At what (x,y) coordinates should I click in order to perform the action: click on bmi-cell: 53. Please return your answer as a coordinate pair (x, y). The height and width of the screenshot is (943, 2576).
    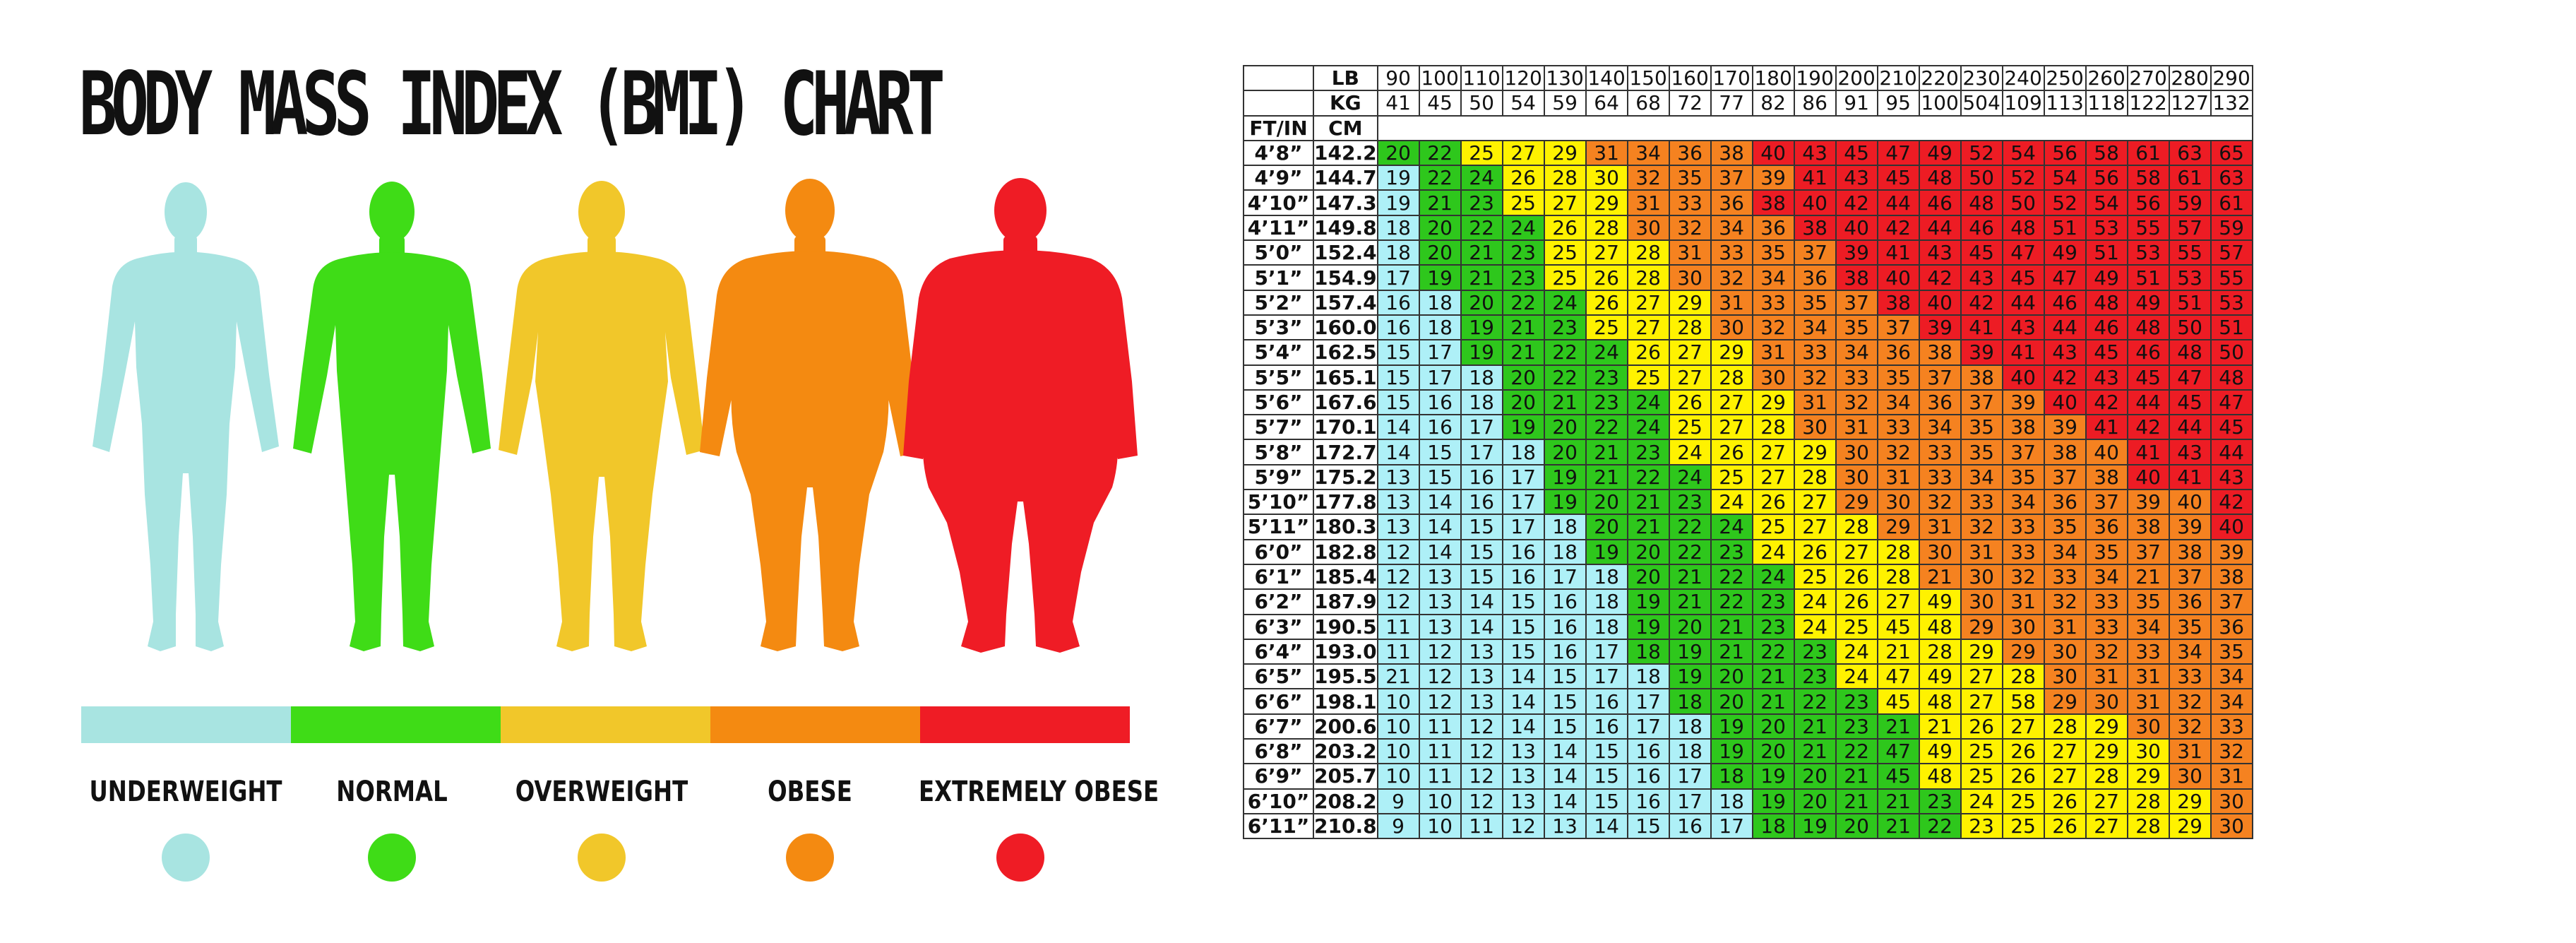
    Looking at the image, I should click on (2148, 253).